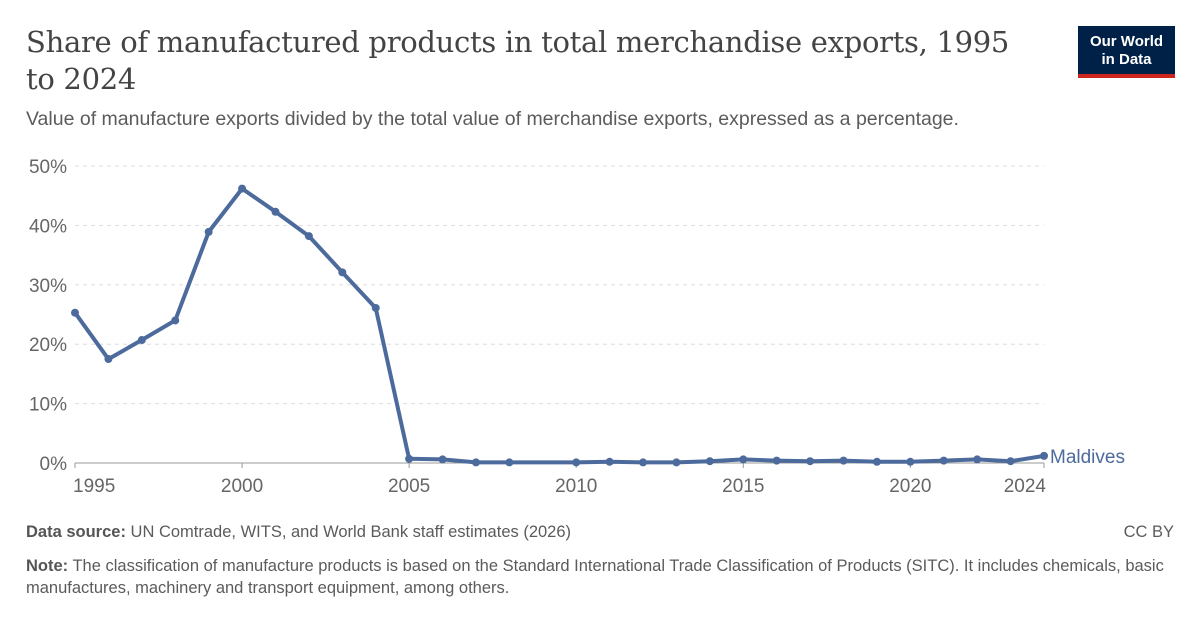 This screenshot has height=627, width=1200. I want to click on x-tick-label: 2020, so click(910, 486).